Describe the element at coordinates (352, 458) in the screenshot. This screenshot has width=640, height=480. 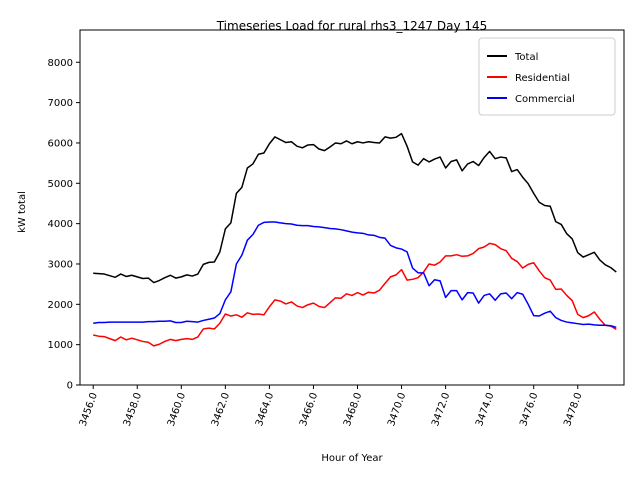
I see `x-axis-label: Hour of Year` at that location.